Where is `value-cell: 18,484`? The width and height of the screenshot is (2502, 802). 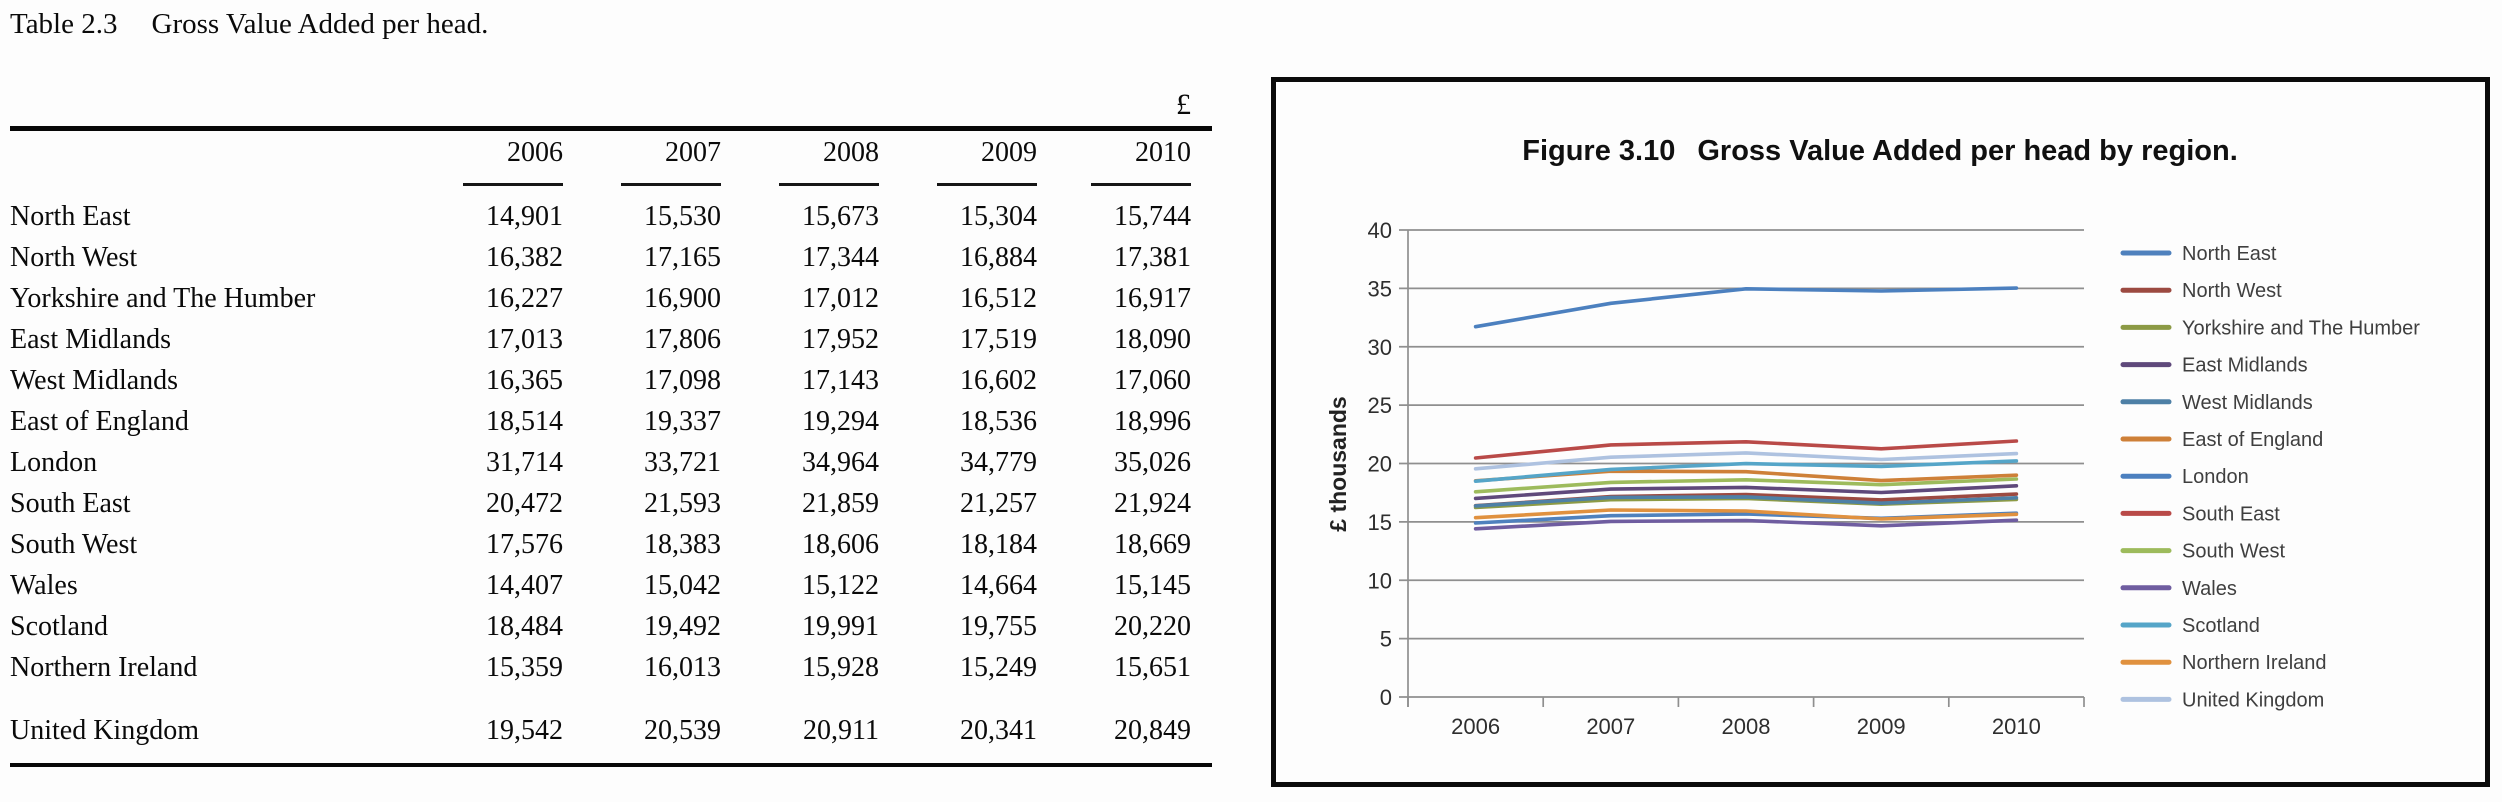 value-cell: 18,484 is located at coordinates (524, 626).